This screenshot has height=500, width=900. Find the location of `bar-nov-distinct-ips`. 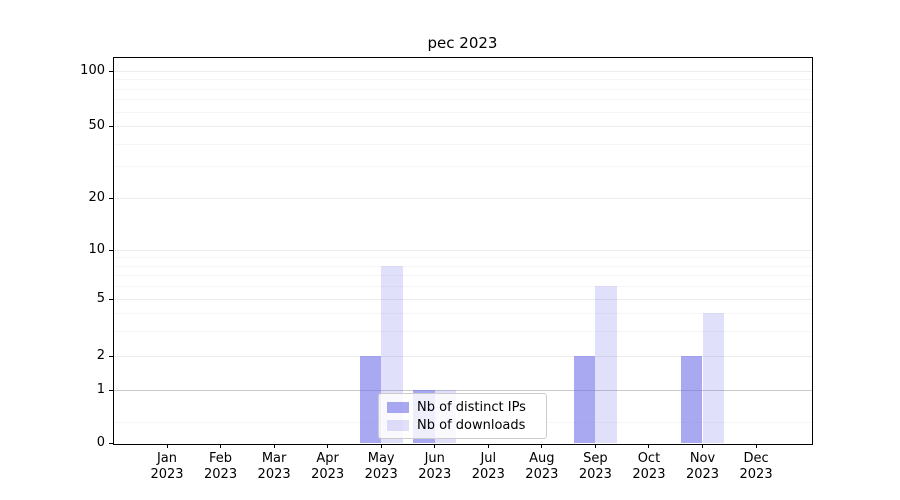

bar-nov-distinct-ips is located at coordinates (692, 399).